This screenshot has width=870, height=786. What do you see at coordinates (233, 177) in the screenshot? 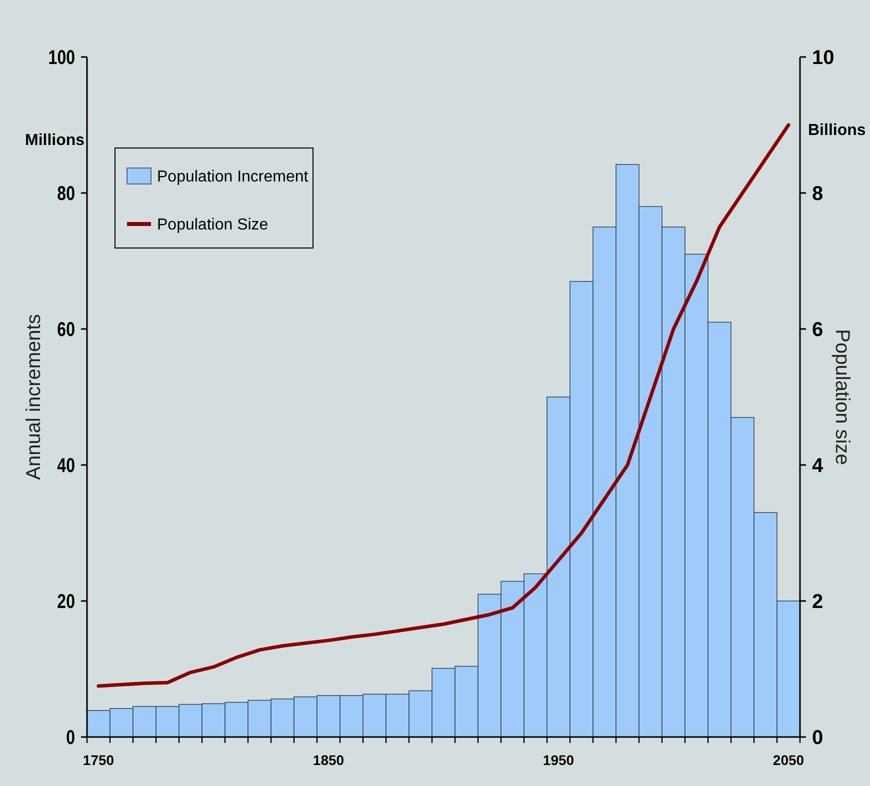
I see `legend-label: Population Increment` at bounding box center [233, 177].